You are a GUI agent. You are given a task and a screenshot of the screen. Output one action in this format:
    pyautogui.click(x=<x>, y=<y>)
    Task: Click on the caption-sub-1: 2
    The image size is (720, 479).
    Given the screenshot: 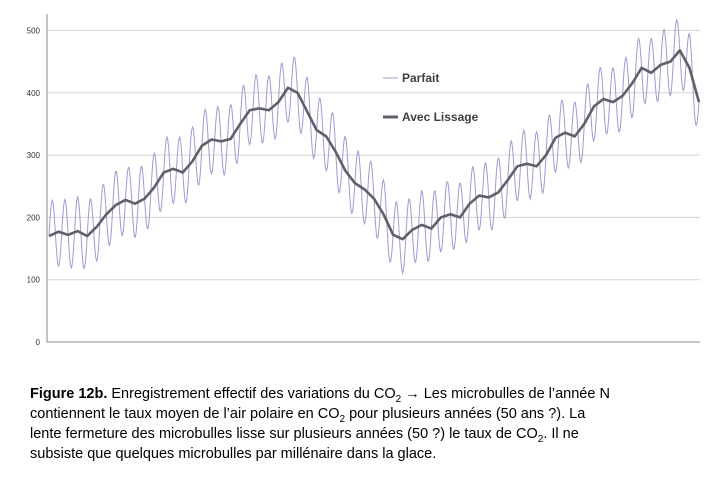 What is the action you would take?
    pyautogui.click(x=398, y=399)
    